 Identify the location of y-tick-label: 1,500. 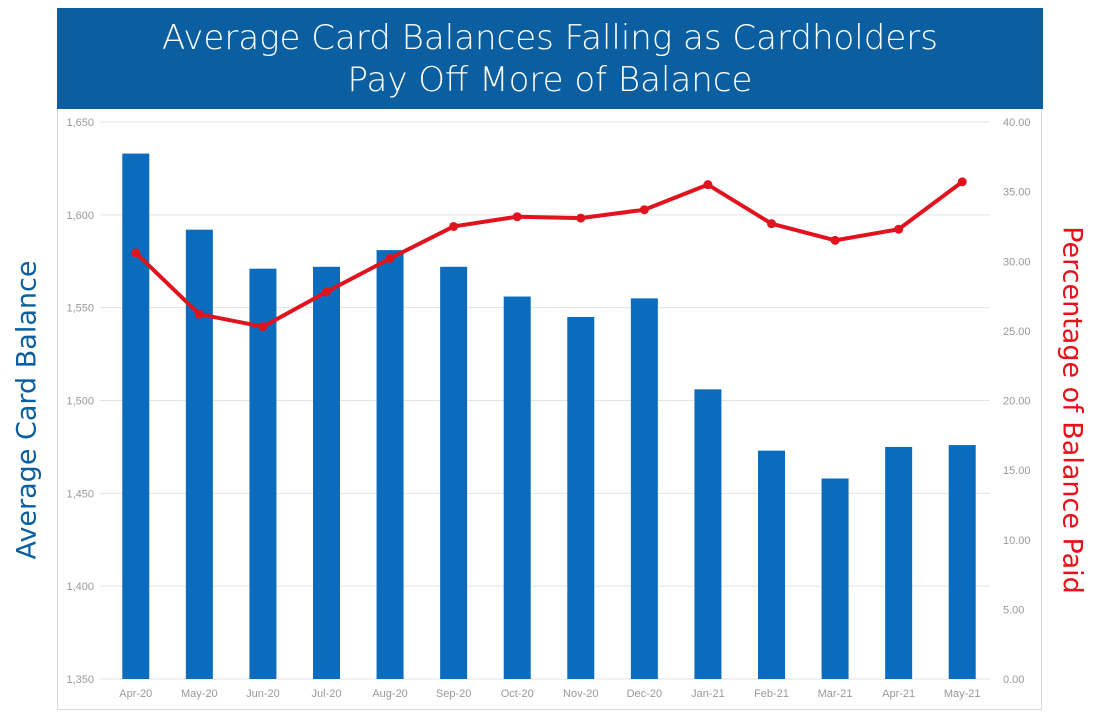
(80, 402).